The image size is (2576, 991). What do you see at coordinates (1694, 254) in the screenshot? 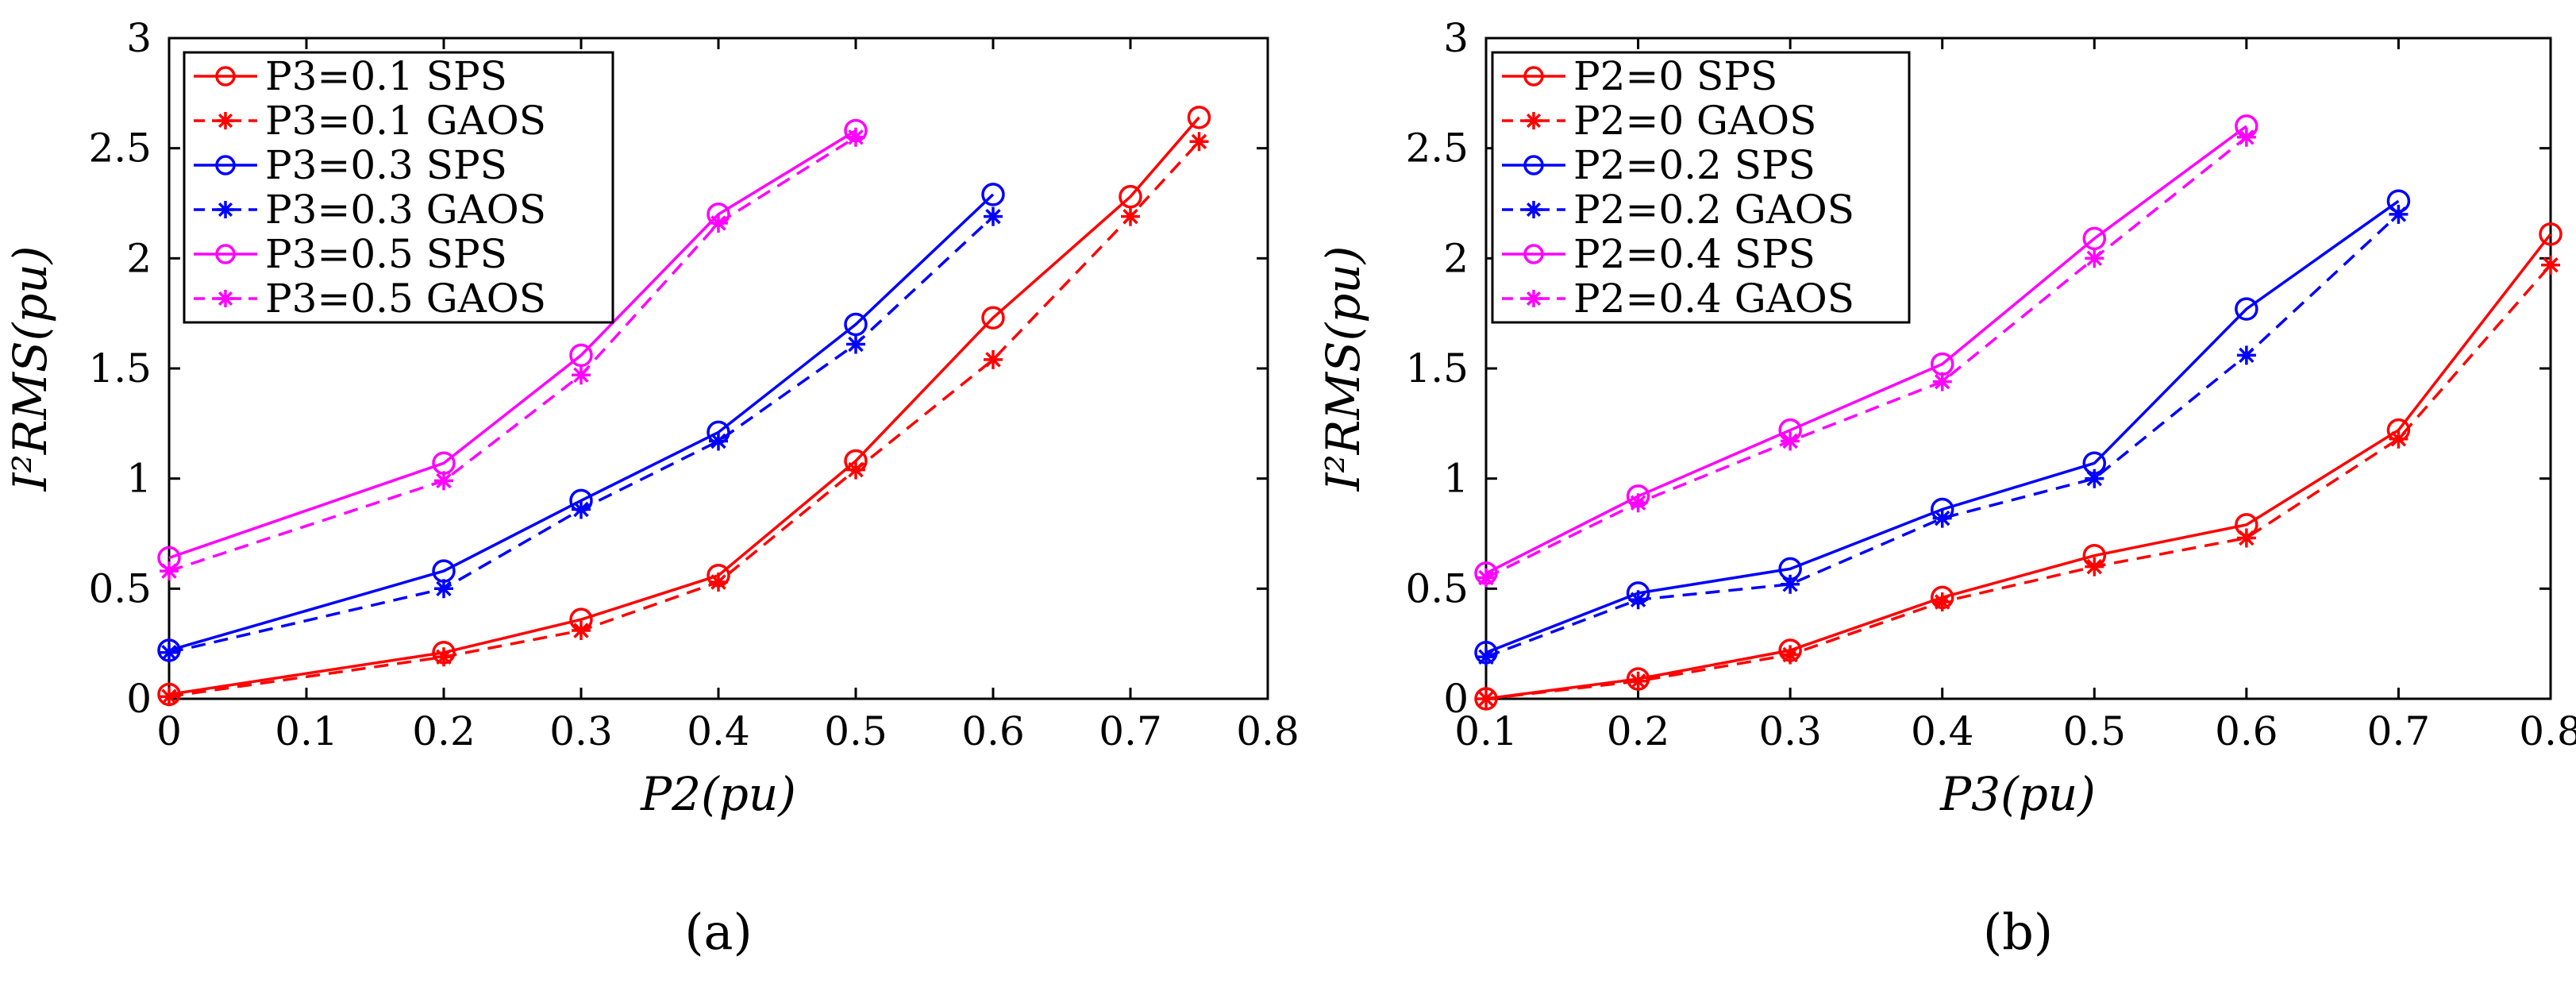
I see `legend-entry-label: P2=0.4 SPS` at bounding box center [1694, 254].